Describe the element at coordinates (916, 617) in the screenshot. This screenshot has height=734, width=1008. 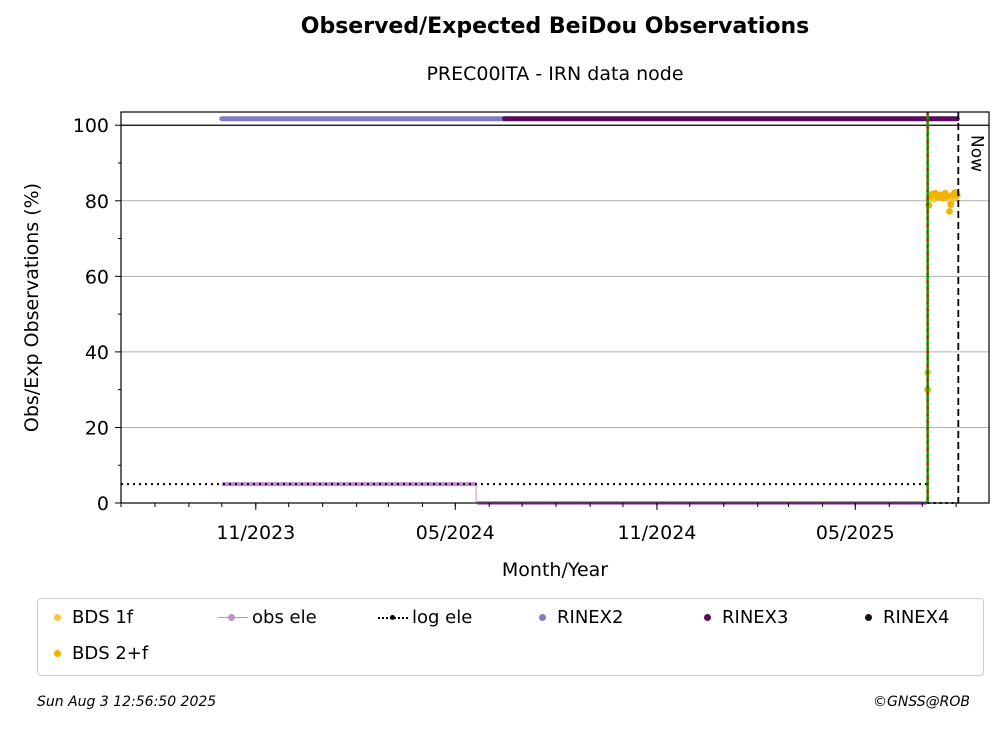
I see `legend-label-rinex4: RINEX4` at that location.